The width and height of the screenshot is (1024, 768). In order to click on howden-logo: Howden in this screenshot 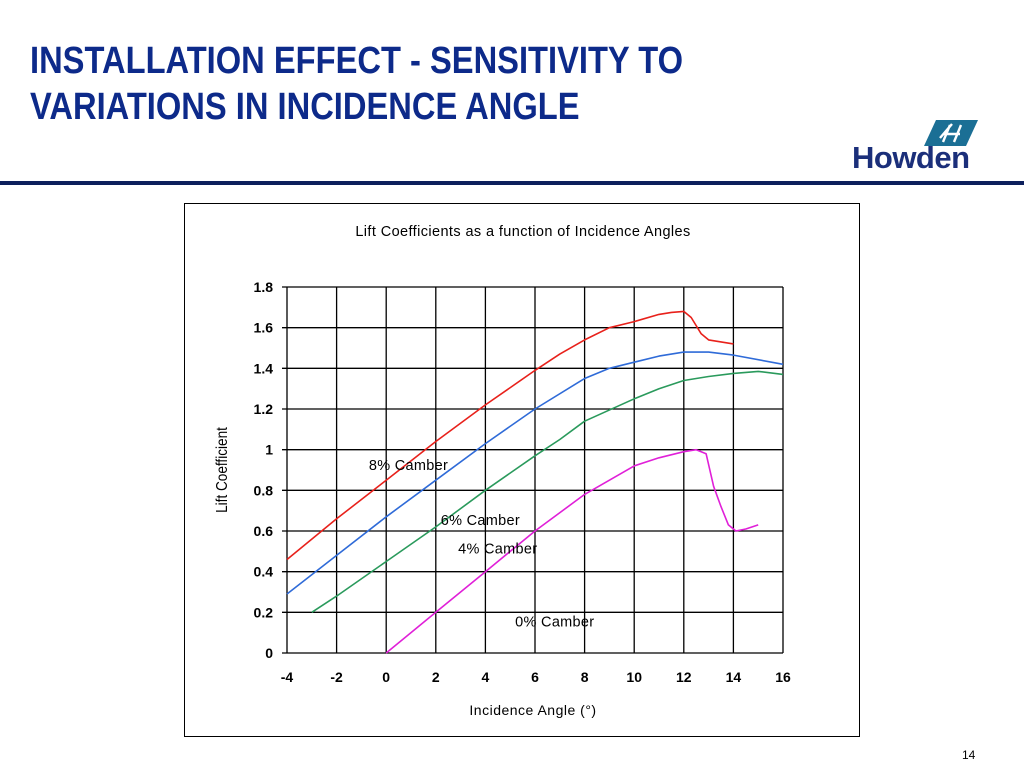, I will do `click(915, 148)`.